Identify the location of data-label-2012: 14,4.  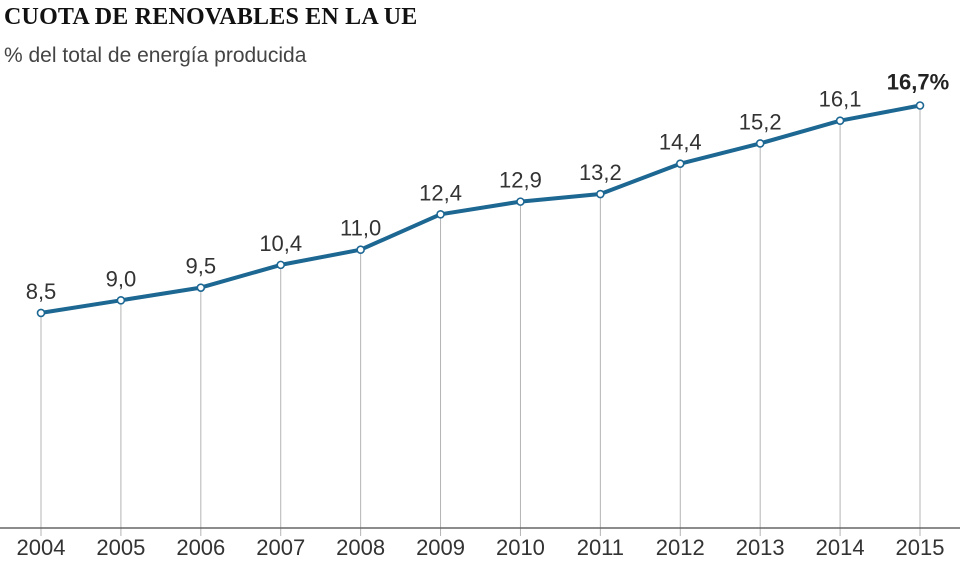
(680, 142).